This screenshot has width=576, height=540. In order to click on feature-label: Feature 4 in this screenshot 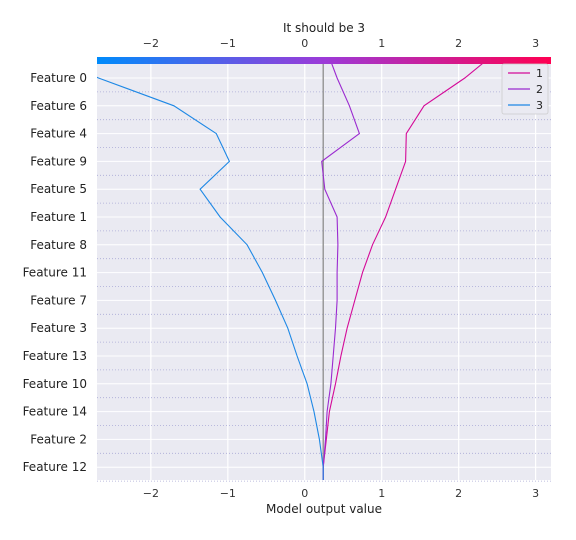, I will do `click(58, 134)`.